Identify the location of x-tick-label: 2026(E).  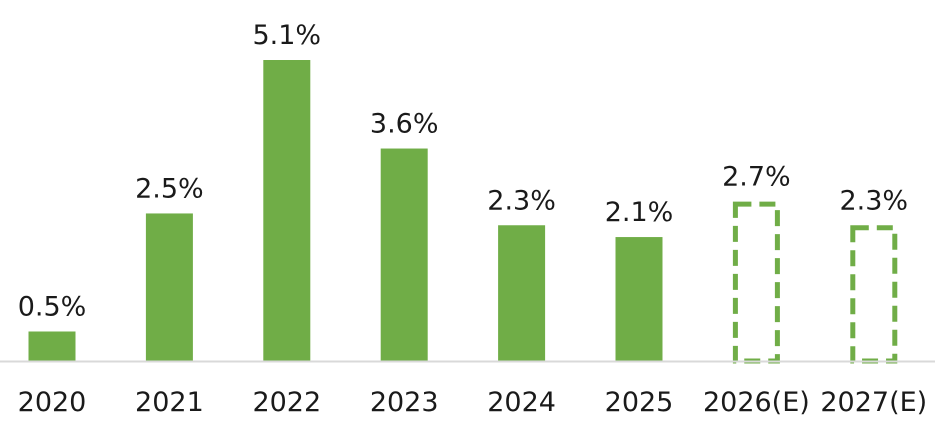
(756, 402).